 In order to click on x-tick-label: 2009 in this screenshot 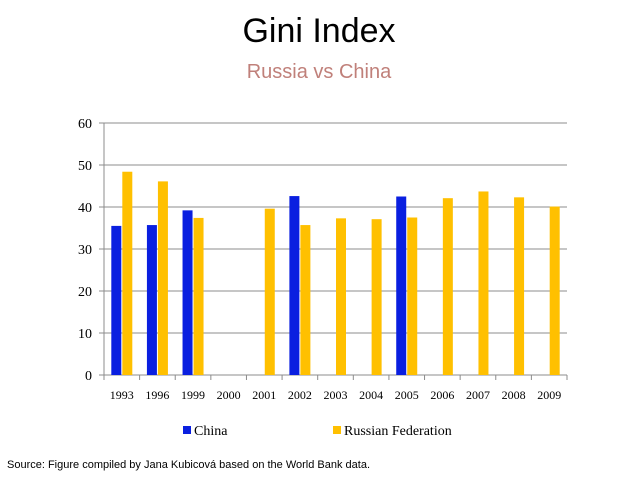, I will do `click(549, 395)`.